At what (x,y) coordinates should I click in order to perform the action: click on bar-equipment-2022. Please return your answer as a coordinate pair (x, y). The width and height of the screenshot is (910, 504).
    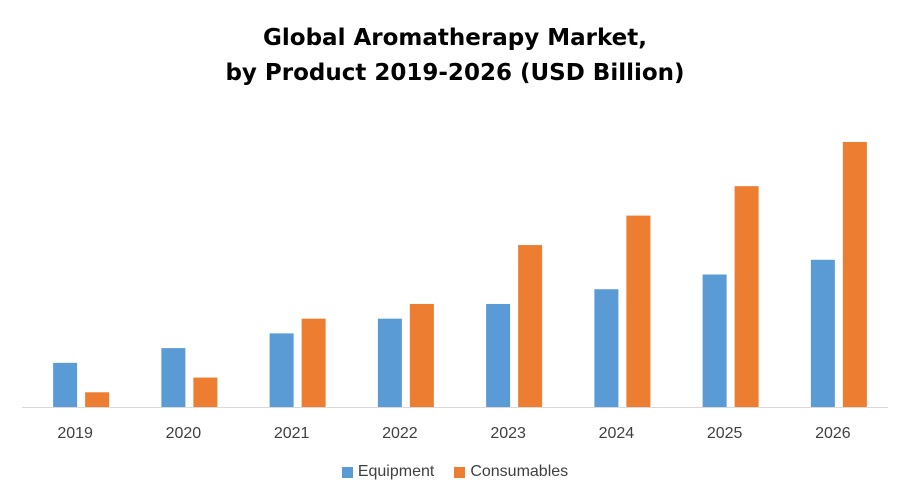
    Looking at the image, I should click on (389, 362).